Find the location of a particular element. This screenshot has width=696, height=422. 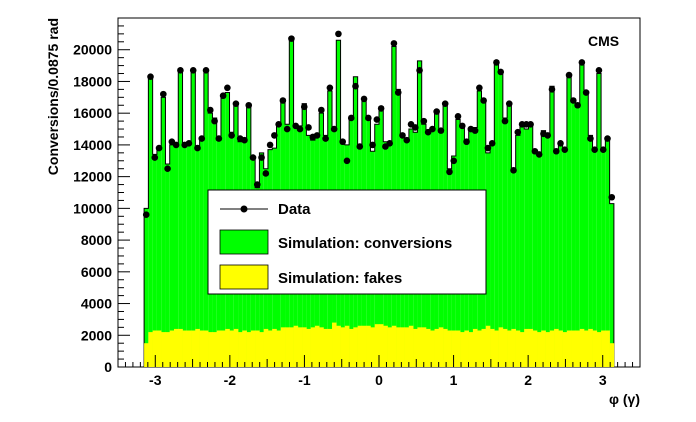

x-tick-label: 2 is located at coordinates (528, 380).